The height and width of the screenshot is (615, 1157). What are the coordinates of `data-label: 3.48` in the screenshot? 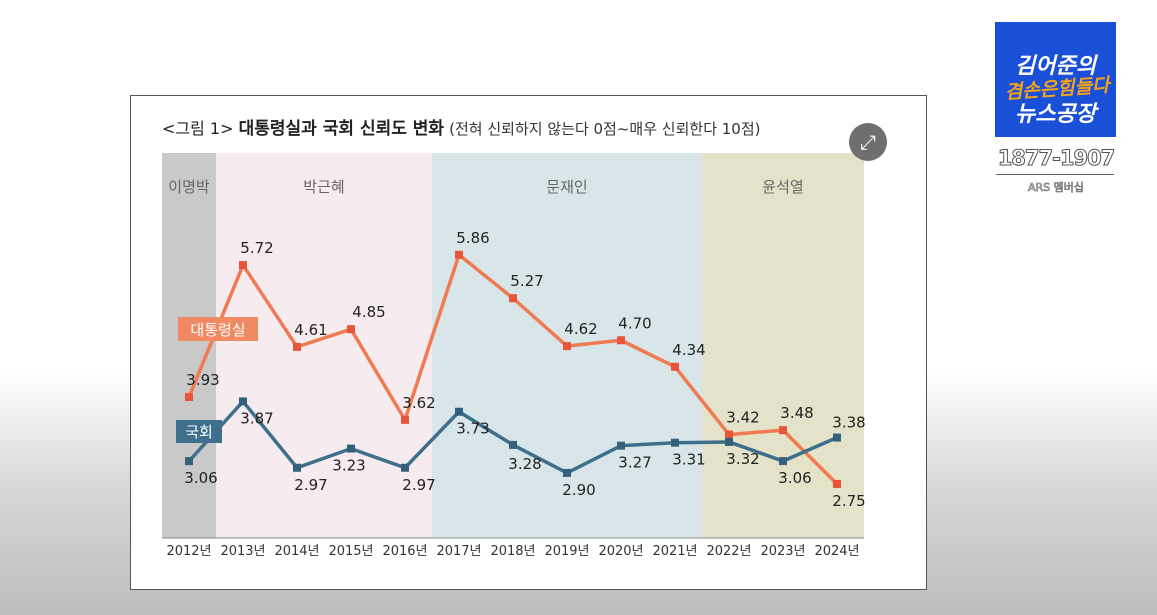 It's located at (796, 413).